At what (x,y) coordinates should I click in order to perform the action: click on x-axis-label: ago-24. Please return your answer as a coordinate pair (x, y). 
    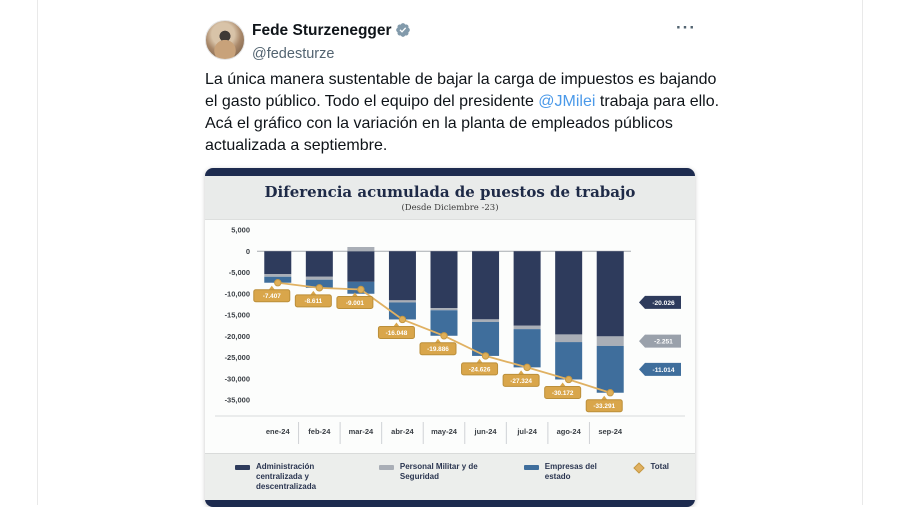
    Looking at the image, I should click on (569, 431).